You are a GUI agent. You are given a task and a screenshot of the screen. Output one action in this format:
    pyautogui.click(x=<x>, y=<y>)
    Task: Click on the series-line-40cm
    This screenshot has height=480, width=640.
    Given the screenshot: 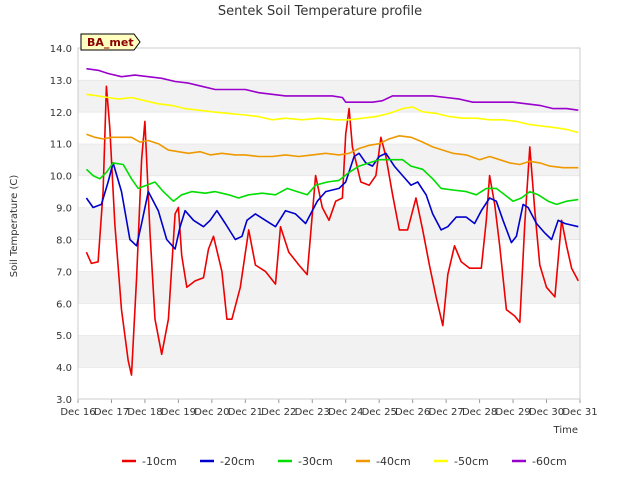 What is the action you would take?
    pyautogui.click(x=332, y=151)
    